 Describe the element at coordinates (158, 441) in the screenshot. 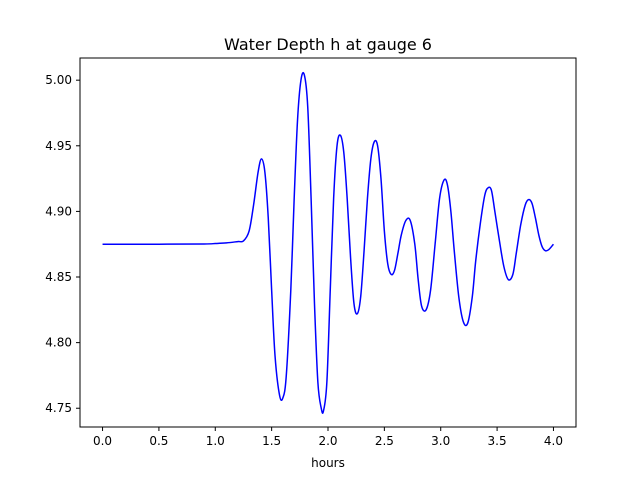

I see `x-tick-label: 0.5` at that location.